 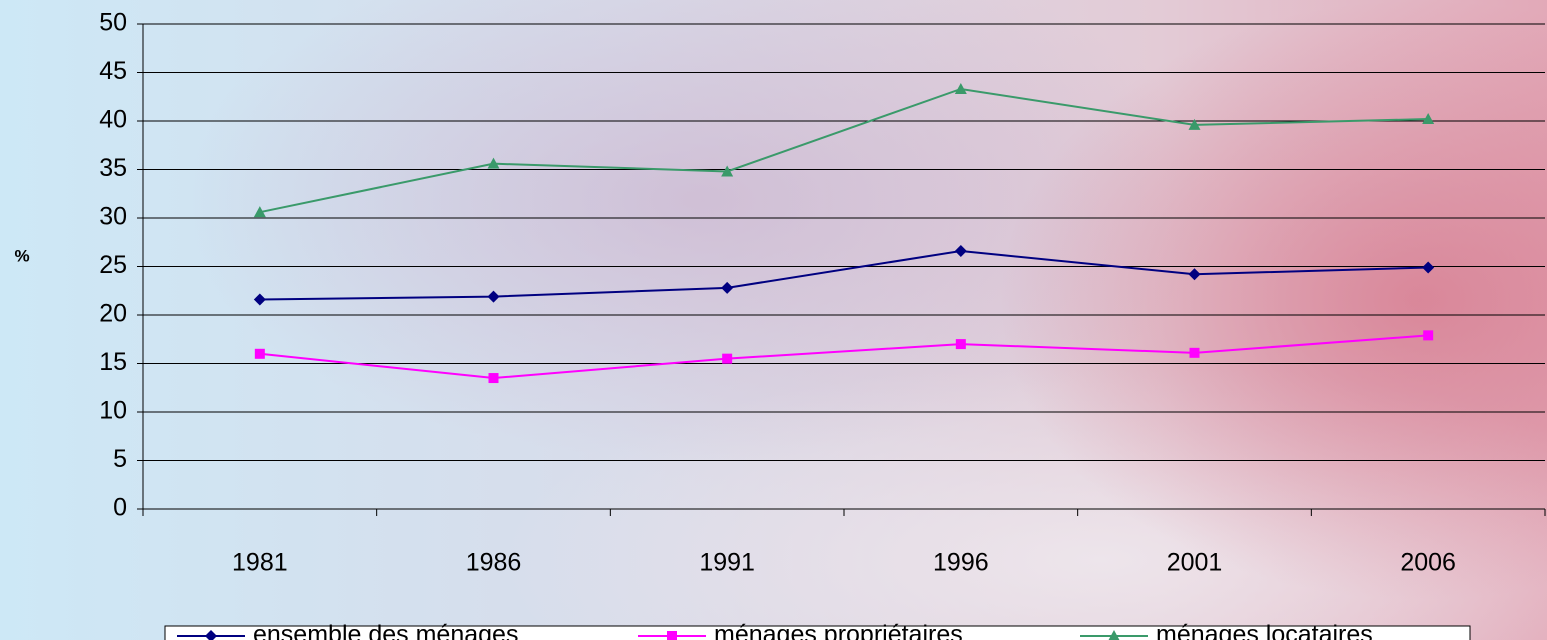 I want to click on y-tick-label: 30, so click(x=113, y=217).